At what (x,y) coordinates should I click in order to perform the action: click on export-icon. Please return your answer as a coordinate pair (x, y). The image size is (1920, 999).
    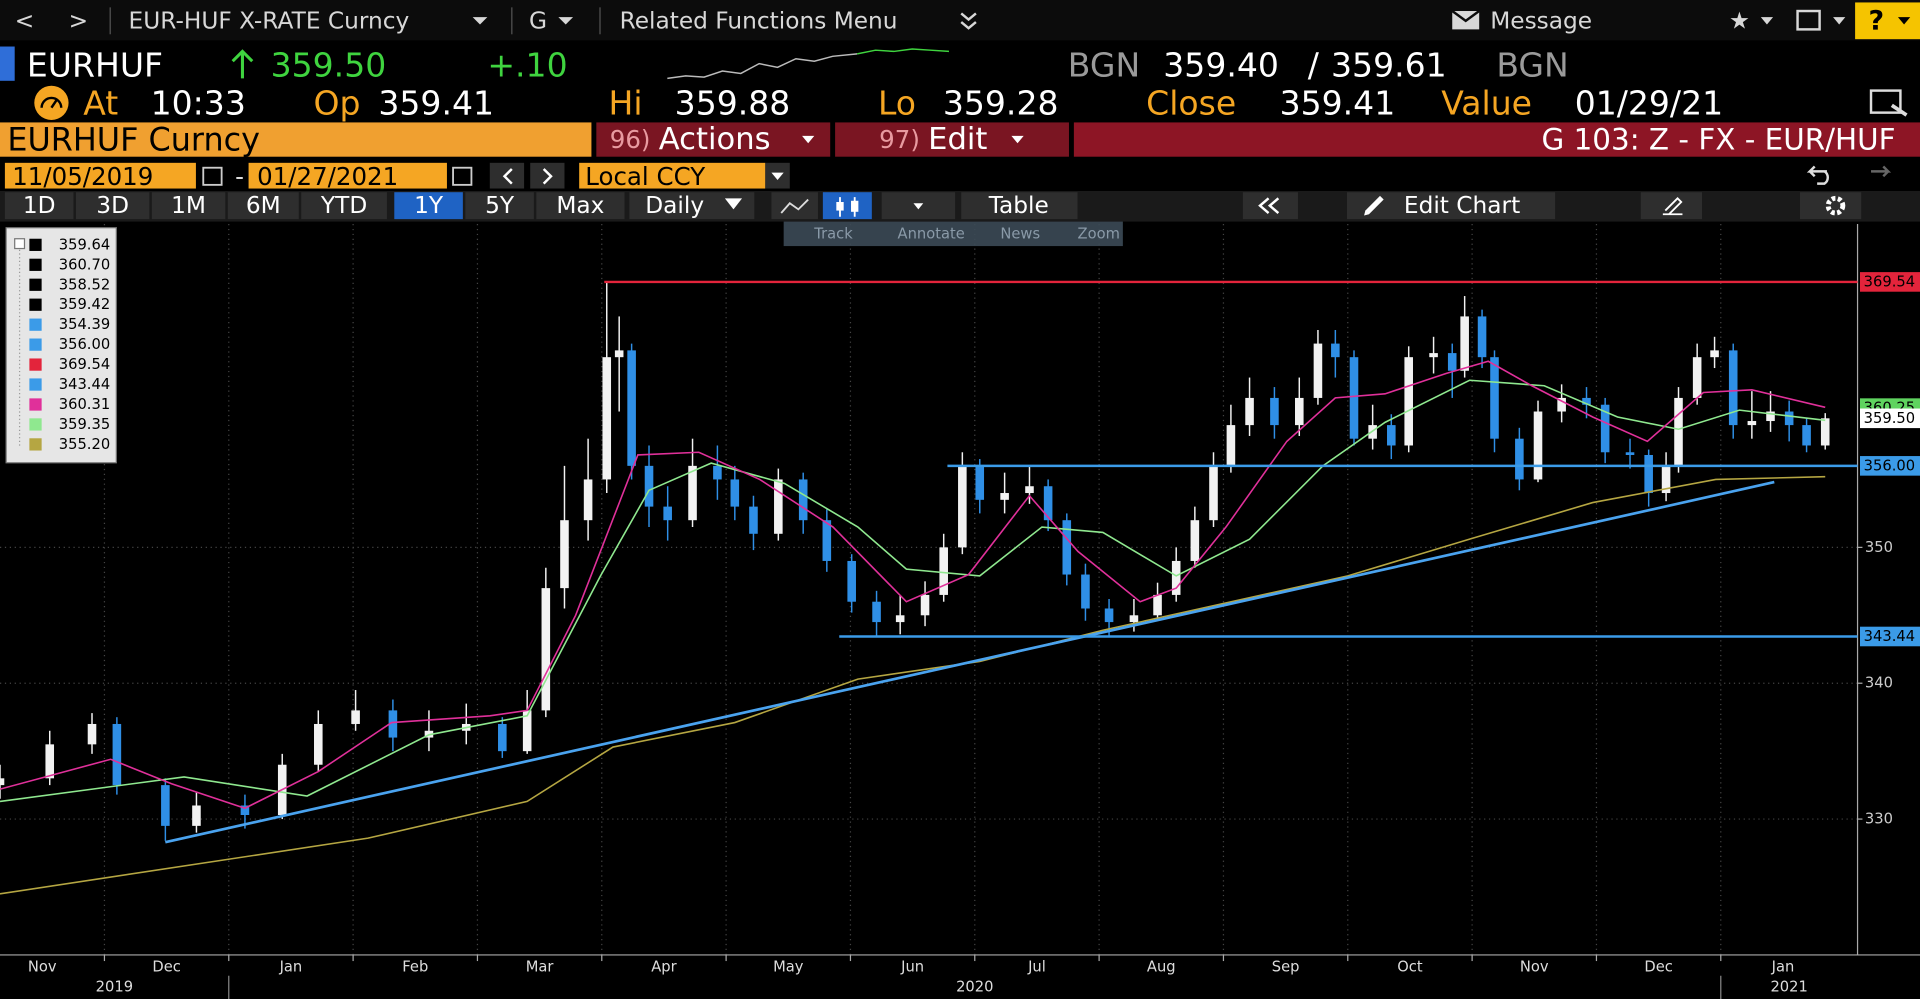
    Looking at the image, I should click on (1885, 101).